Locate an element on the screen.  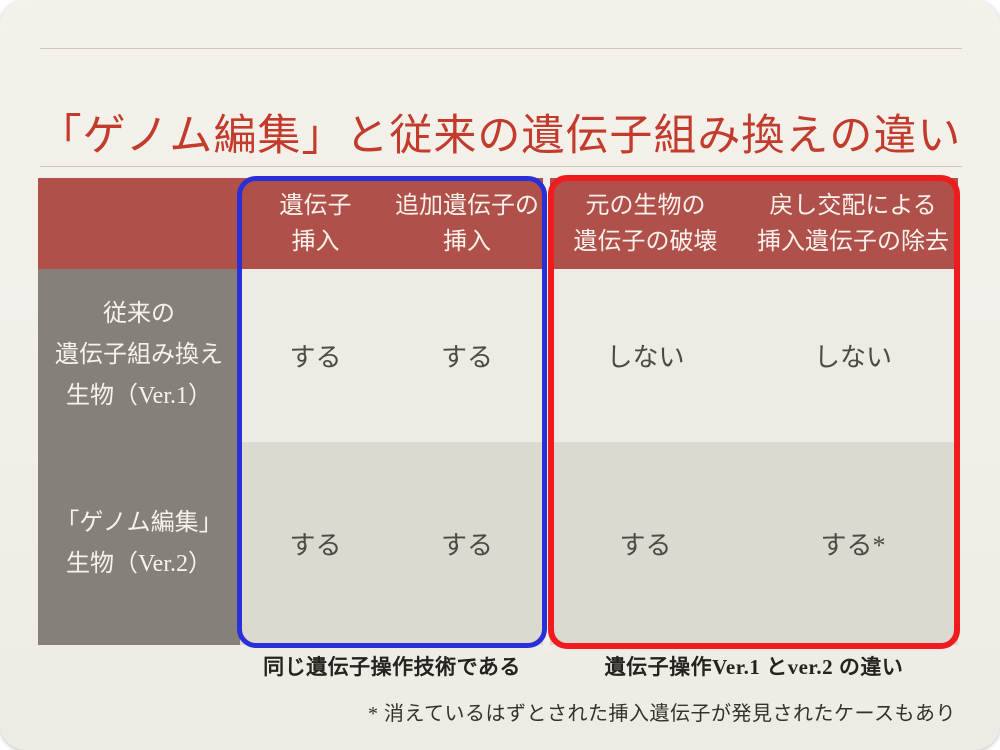
column-header-additional-gene-insertion: 追加遺伝子の 挿入 is located at coordinates (467, 223).